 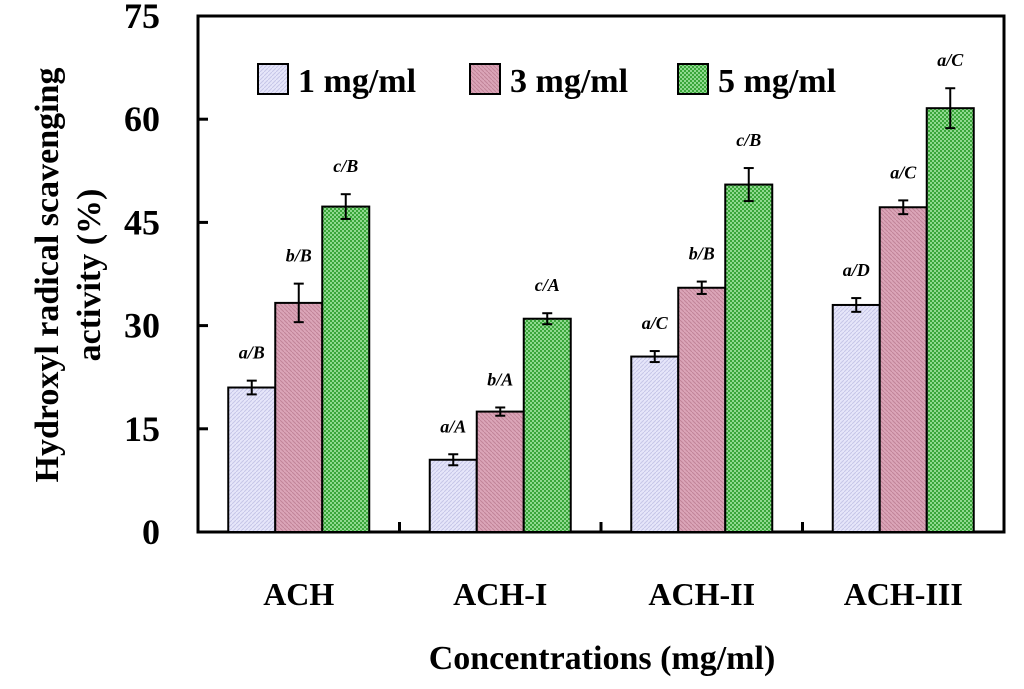 What do you see at coordinates (142, 222) in the screenshot?
I see `y-tick-label: 45` at bounding box center [142, 222].